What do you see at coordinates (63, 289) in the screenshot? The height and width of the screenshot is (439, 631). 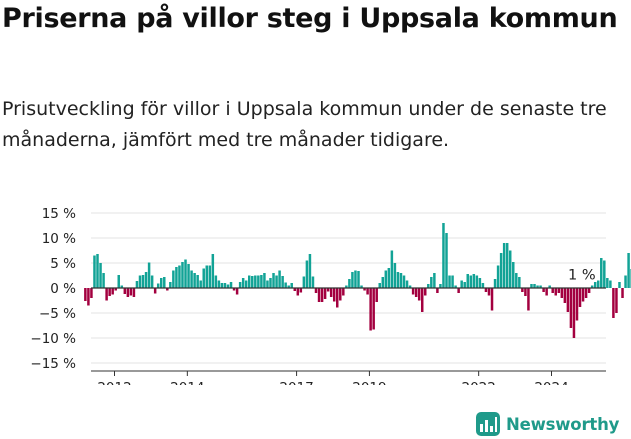 I see `y-tick-label: 0 %` at bounding box center [63, 289].